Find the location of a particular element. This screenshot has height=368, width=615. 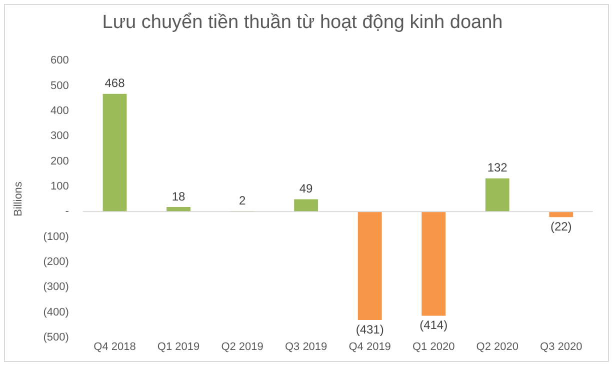

y-tick-label: 600 is located at coordinates (59, 60).